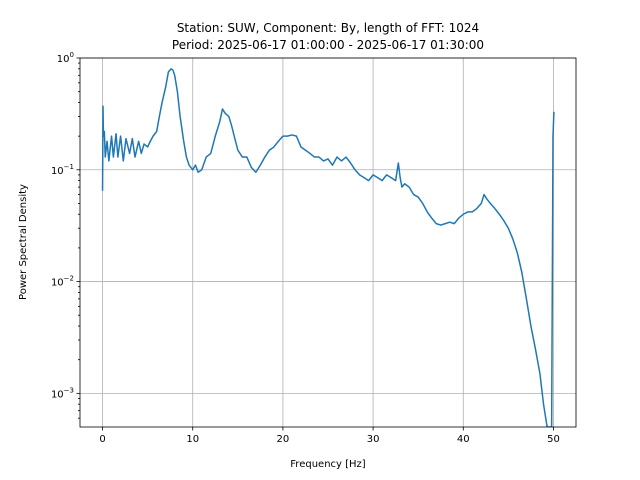 This screenshot has height=480, width=640. I want to click on x-tick-label: 50, so click(553, 439).